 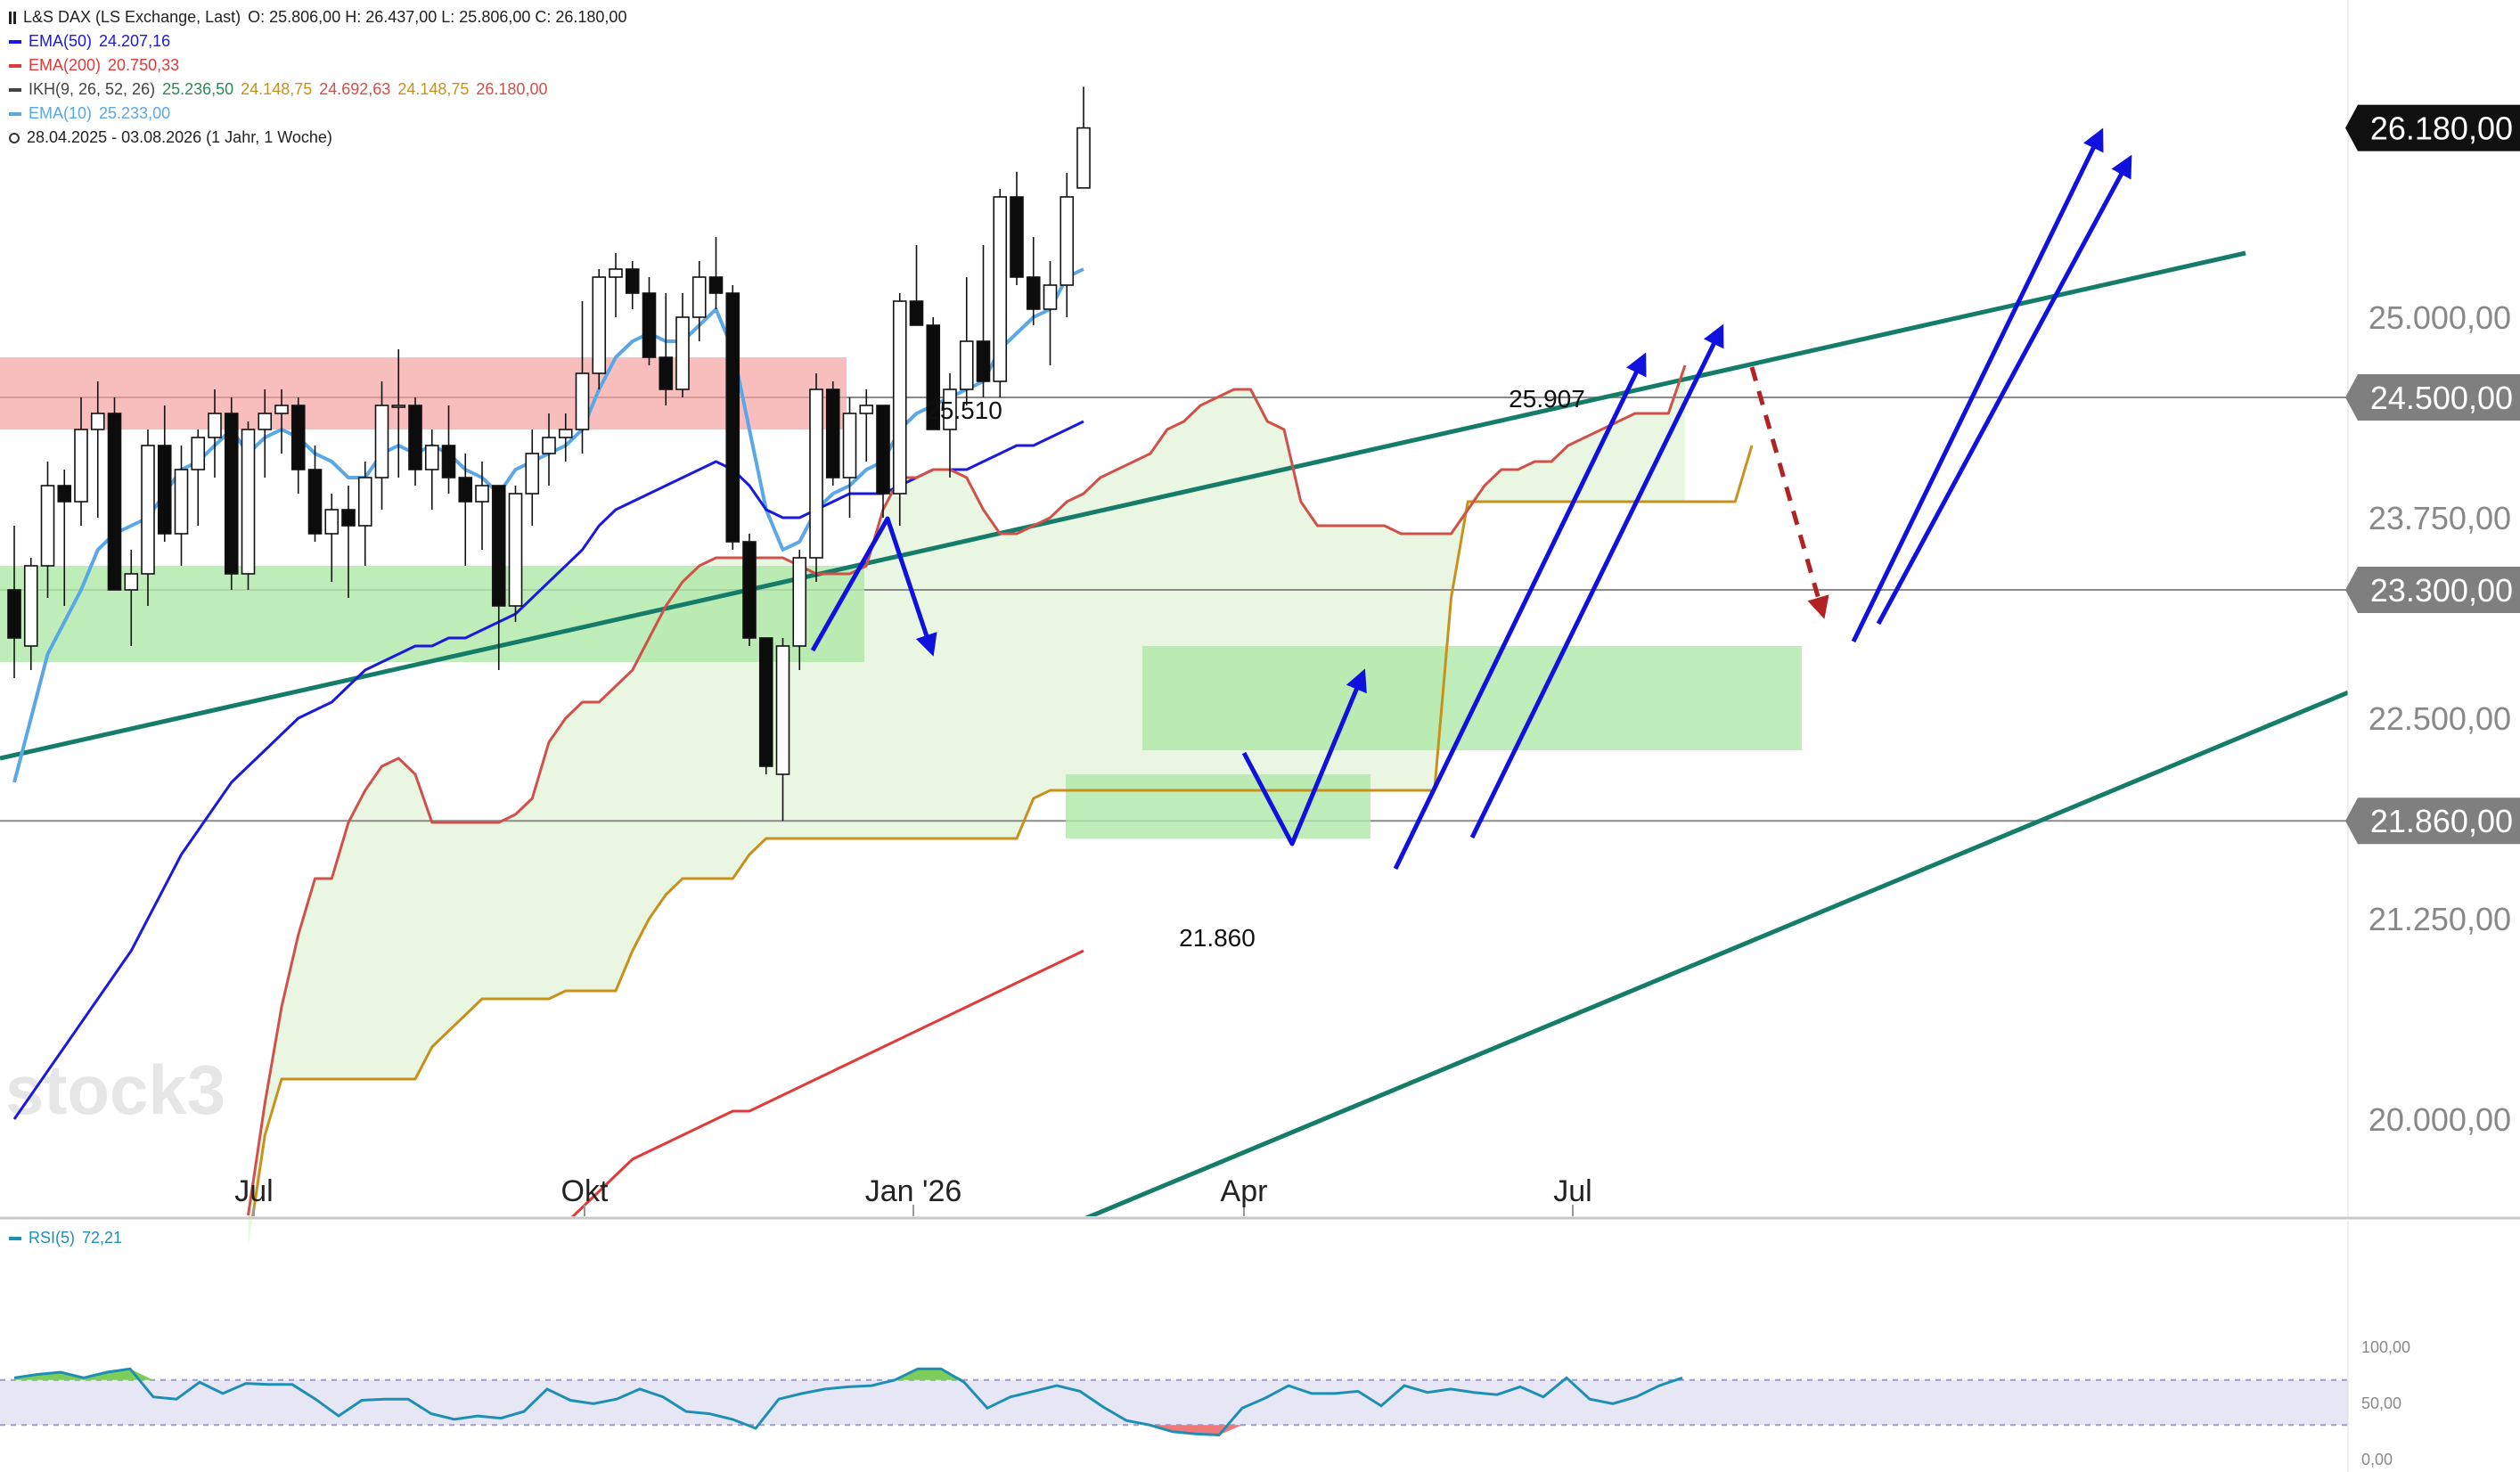 What do you see at coordinates (2441, 821) in the screenshot?
I see `price-tag-3: 21.860,00` at bounding box center [2441, 821].